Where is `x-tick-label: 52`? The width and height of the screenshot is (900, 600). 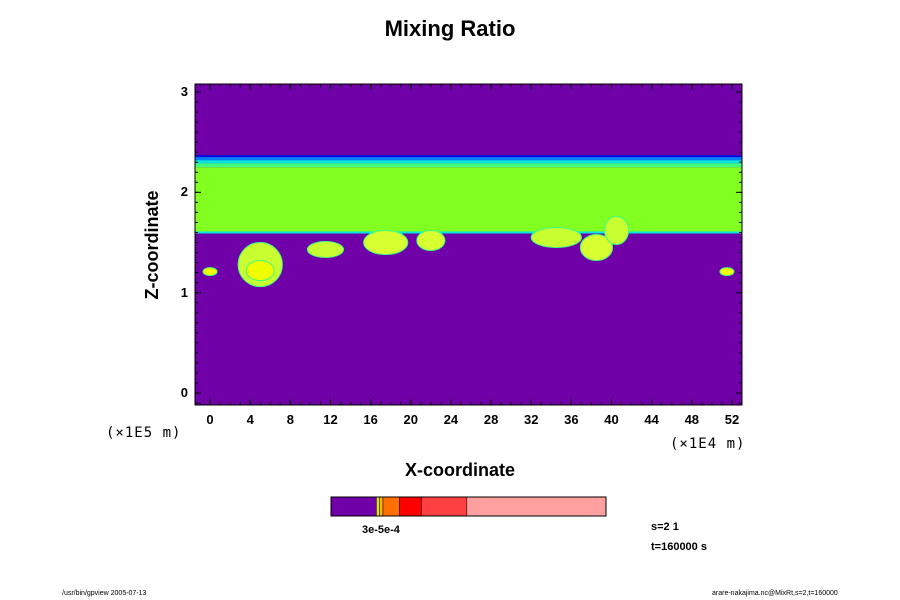
x-tick-label: 52 is located at coordinates (732, 419).